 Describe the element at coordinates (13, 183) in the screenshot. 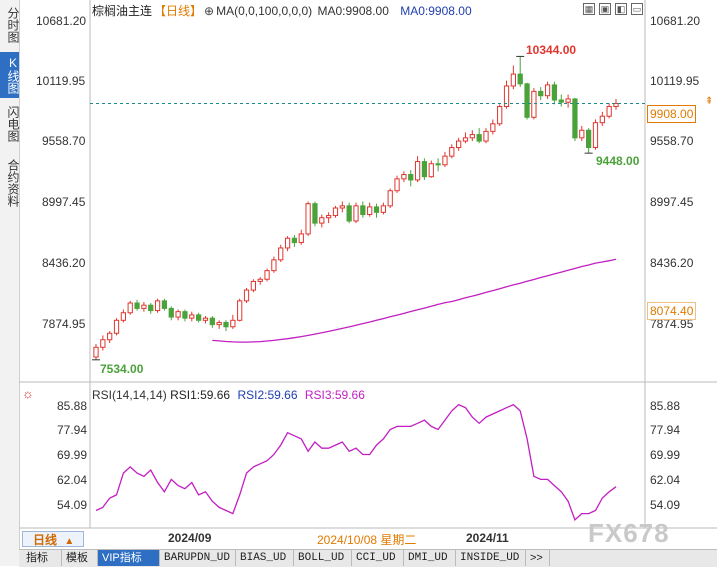

I see `tab-contract-info: 合约资料` at that location.